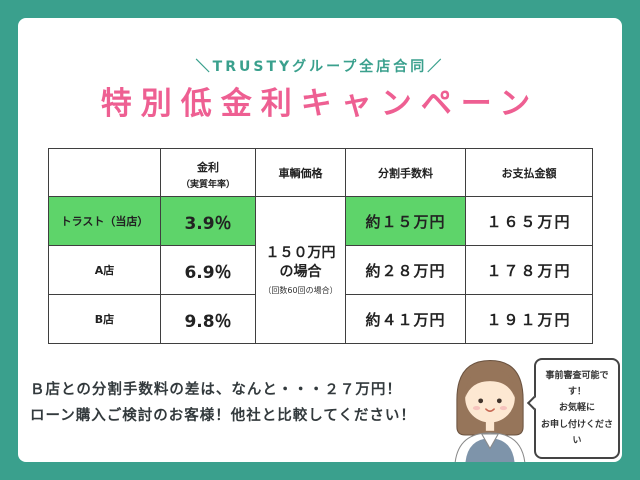 Image resolution: width=640 pixels, height=480 pixels. I want to click on price-cell: １５０万円 の場合 （回数60回の場合）, so click(300, 270).